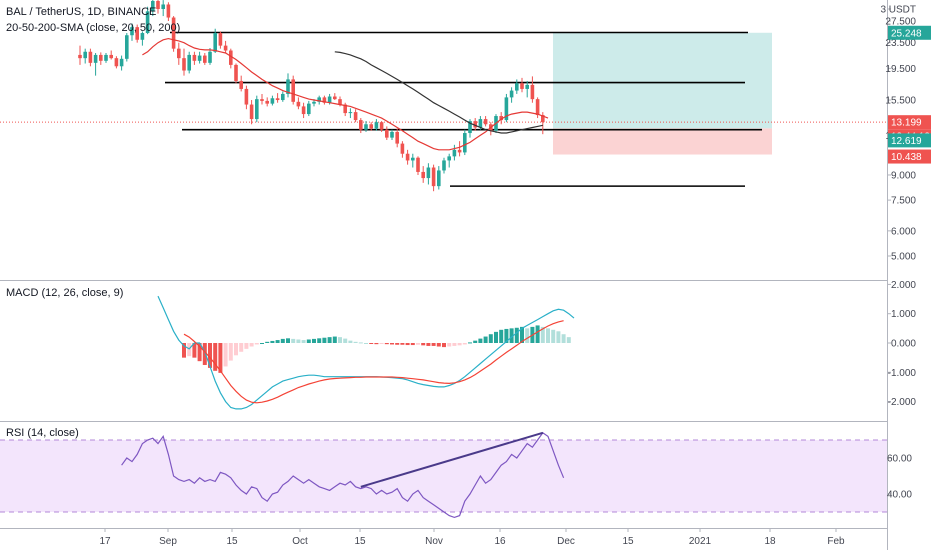  I want to click on macd-y-tick-label: 0.000, so click(903, 344).